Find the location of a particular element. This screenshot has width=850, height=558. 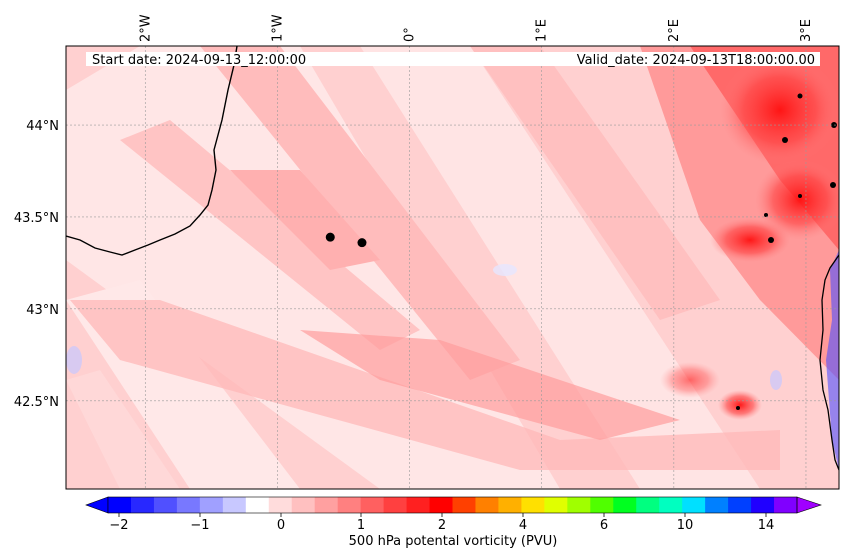

valid-date-label: Valid_date: 2024-09-13T18:00:00.00 is located at coordinates (696, 60).